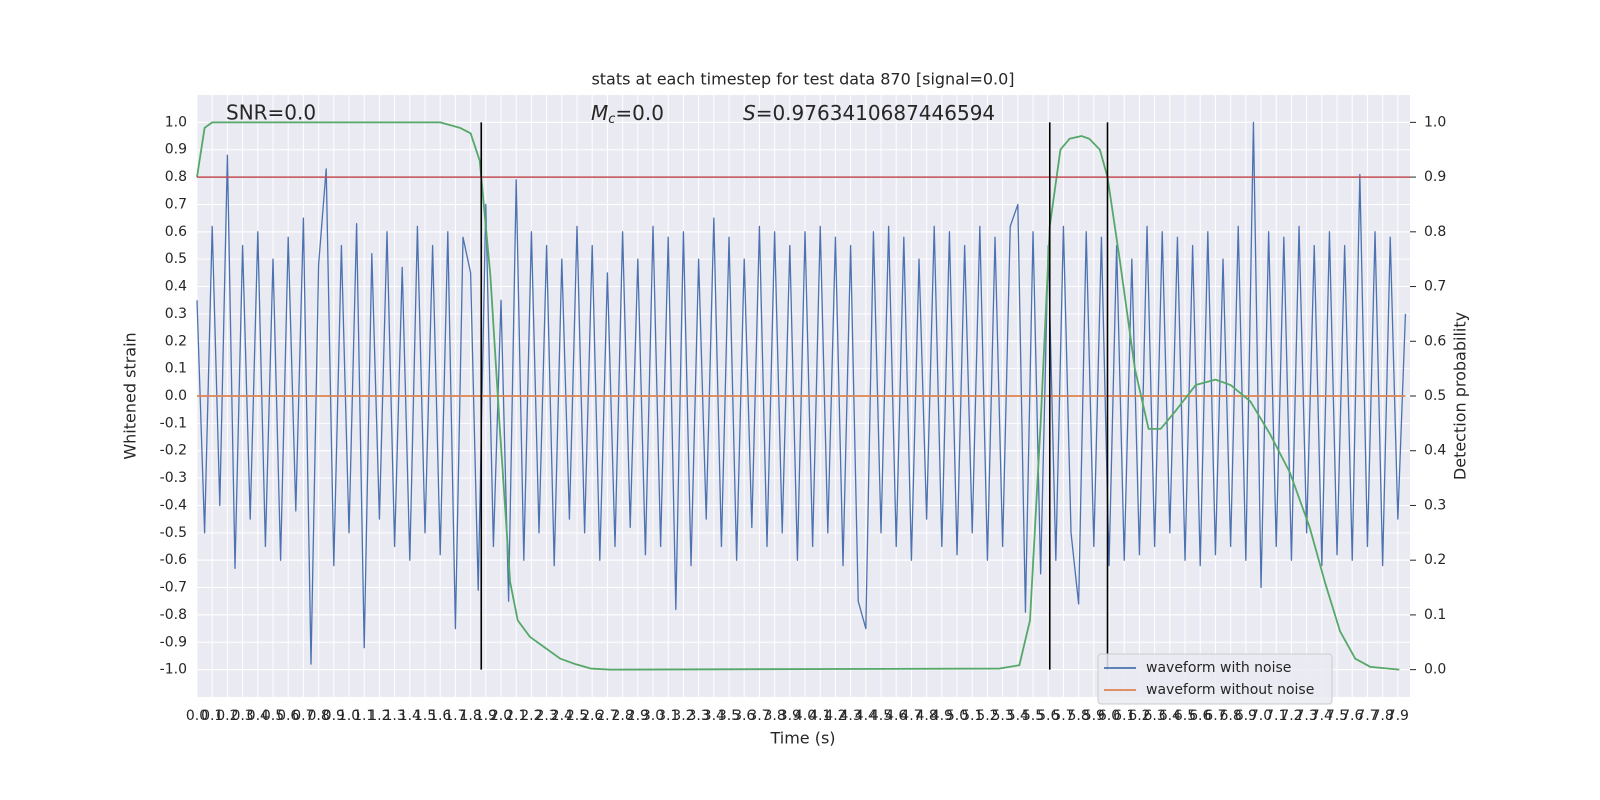 The width and height of the screenshot is (1600, 800). Describe the element at coordinates (1094, 716) in the screenshot. I see `x-tick-label: 5.9` at that location.